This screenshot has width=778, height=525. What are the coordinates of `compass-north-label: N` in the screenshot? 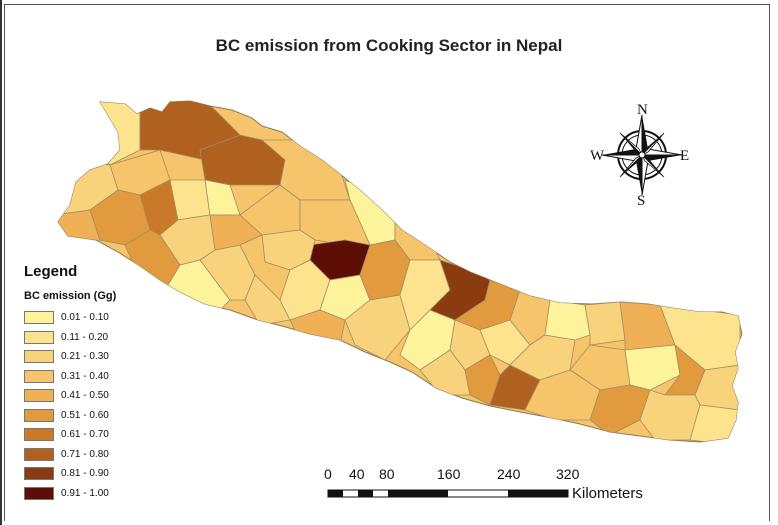 It's located at (642, 110).